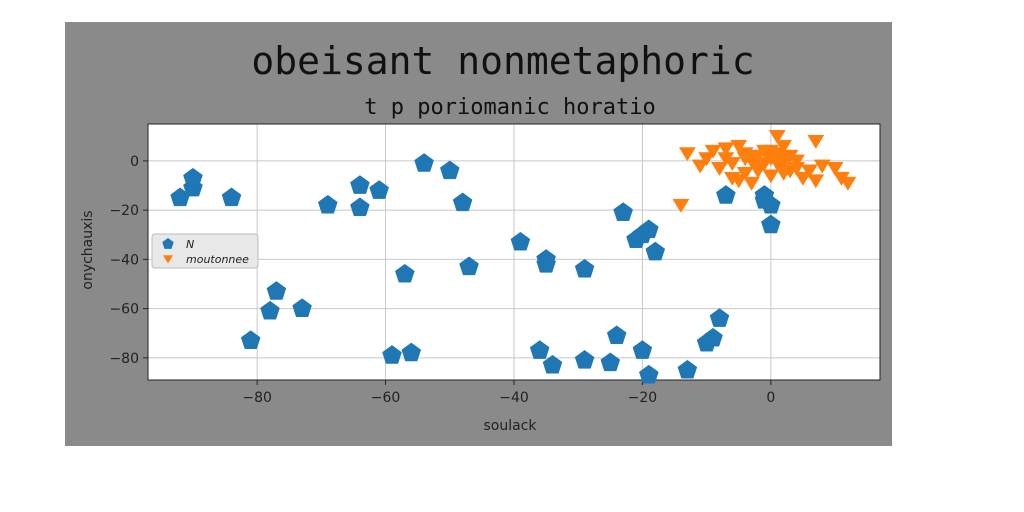  I want to click on x-tick-label: 0, so click(770, 398).